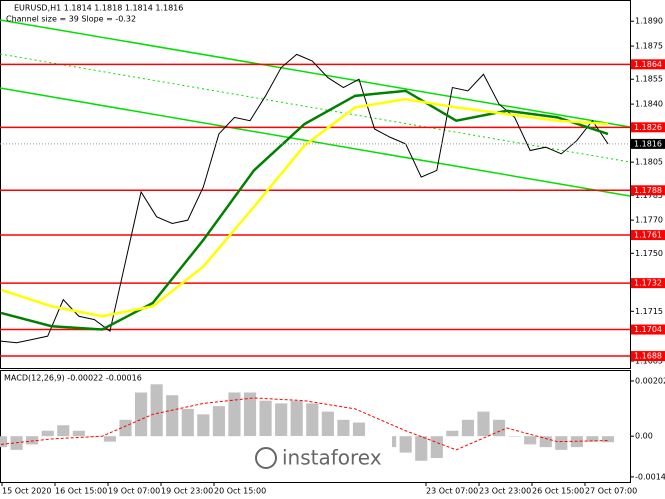  What do you see at coordinates (266, 458) in the screenshot?
I see `watermark-logo` at bounding box center [266, 458].